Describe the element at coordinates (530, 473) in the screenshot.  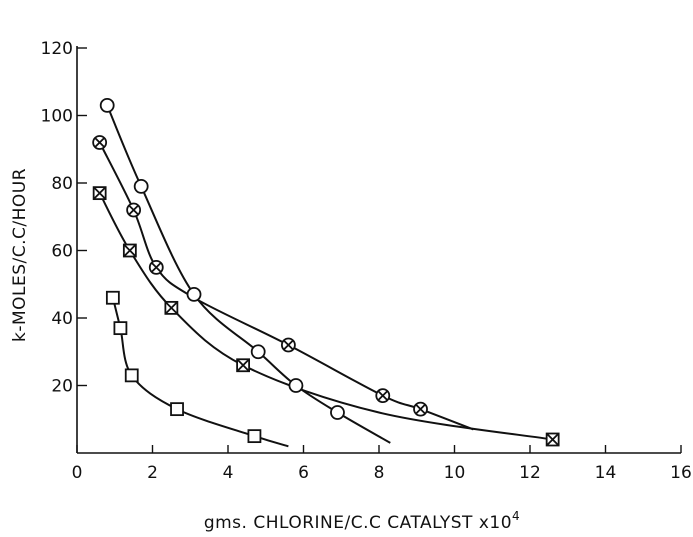
I see `x-tick-label: 12` at that location.